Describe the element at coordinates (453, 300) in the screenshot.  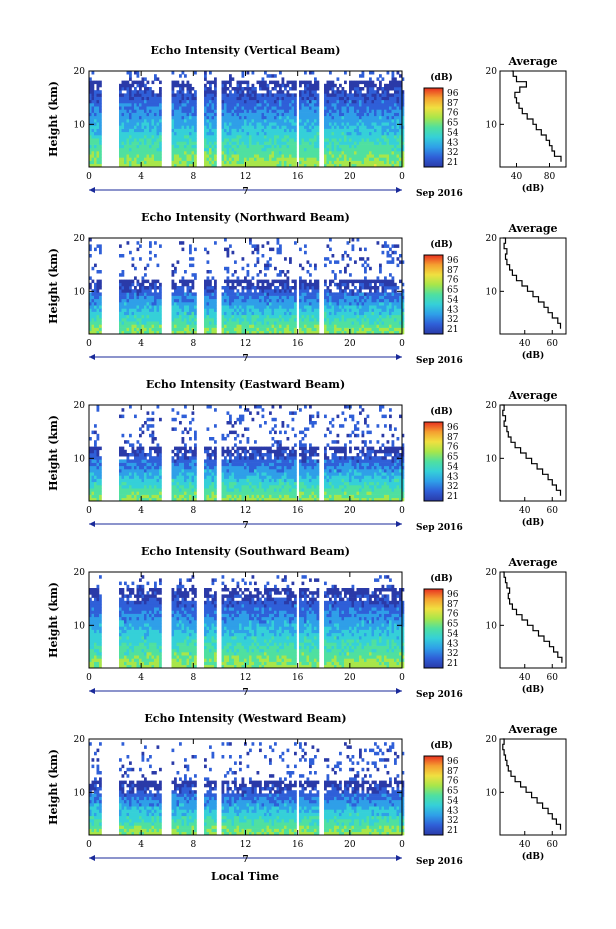
I see `colorbar-tick-label: 54` at that location.